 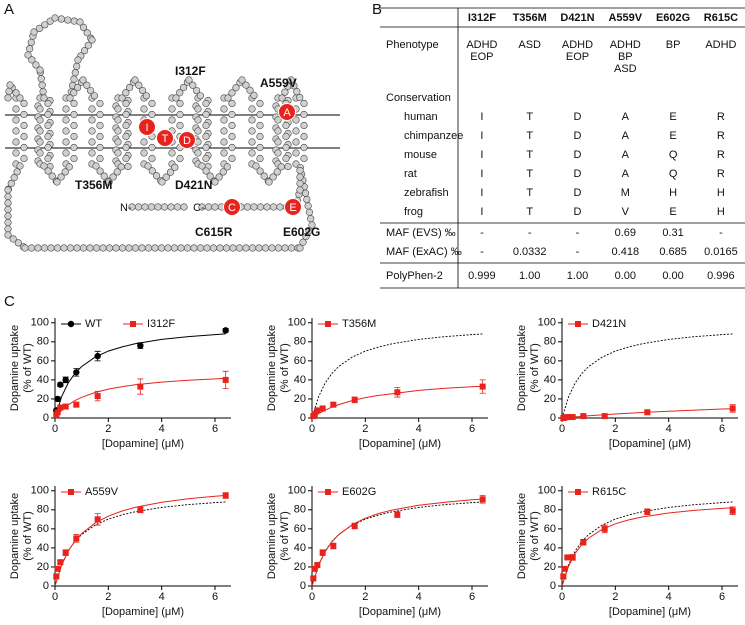 What do you see at coordinates (43, 567) in the screenshot?
I see `y-tick-label: 20` at bounding box center [43, 567].